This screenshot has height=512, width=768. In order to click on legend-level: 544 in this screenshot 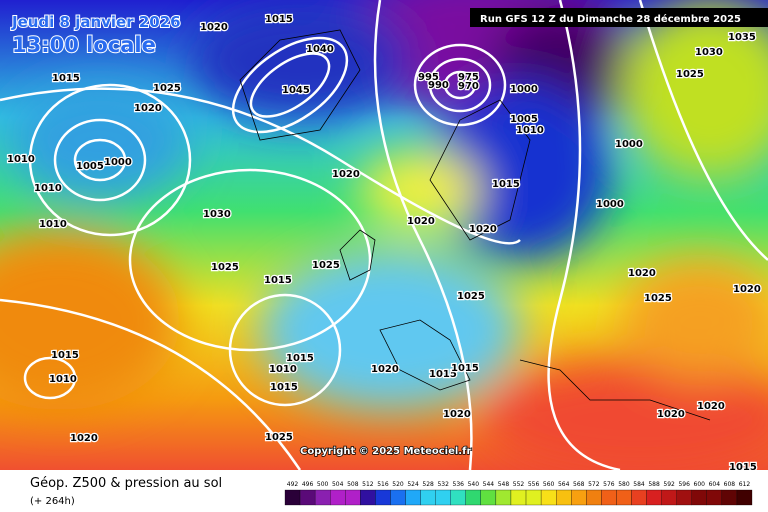, I will do `click(489, 484)`.